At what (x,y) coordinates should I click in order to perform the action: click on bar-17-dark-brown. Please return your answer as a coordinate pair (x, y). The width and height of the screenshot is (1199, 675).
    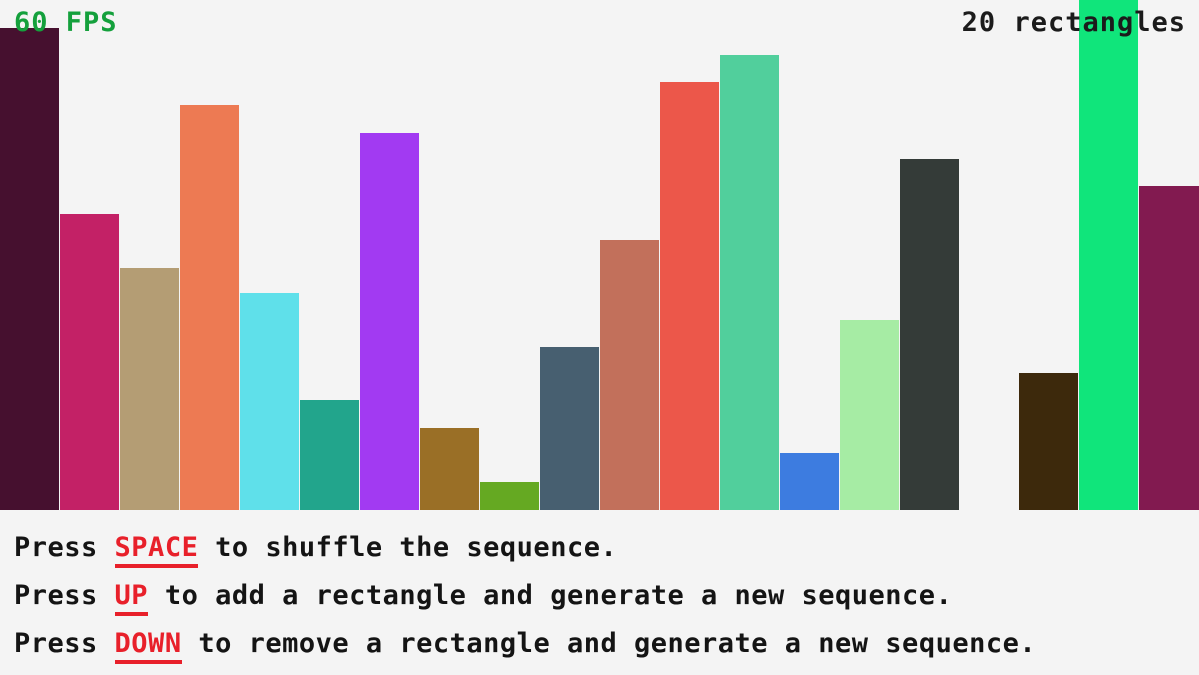
    Looking at the image, I should click on (1048, 441).